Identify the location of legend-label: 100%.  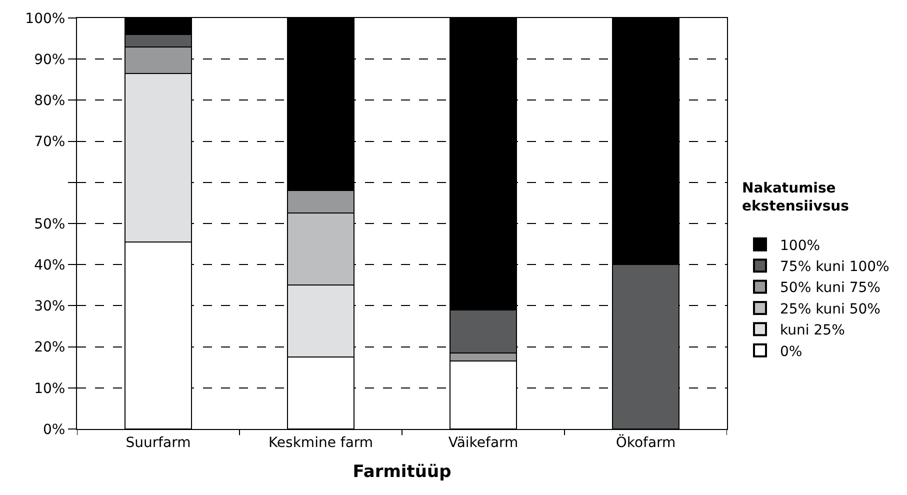
(800, 246).